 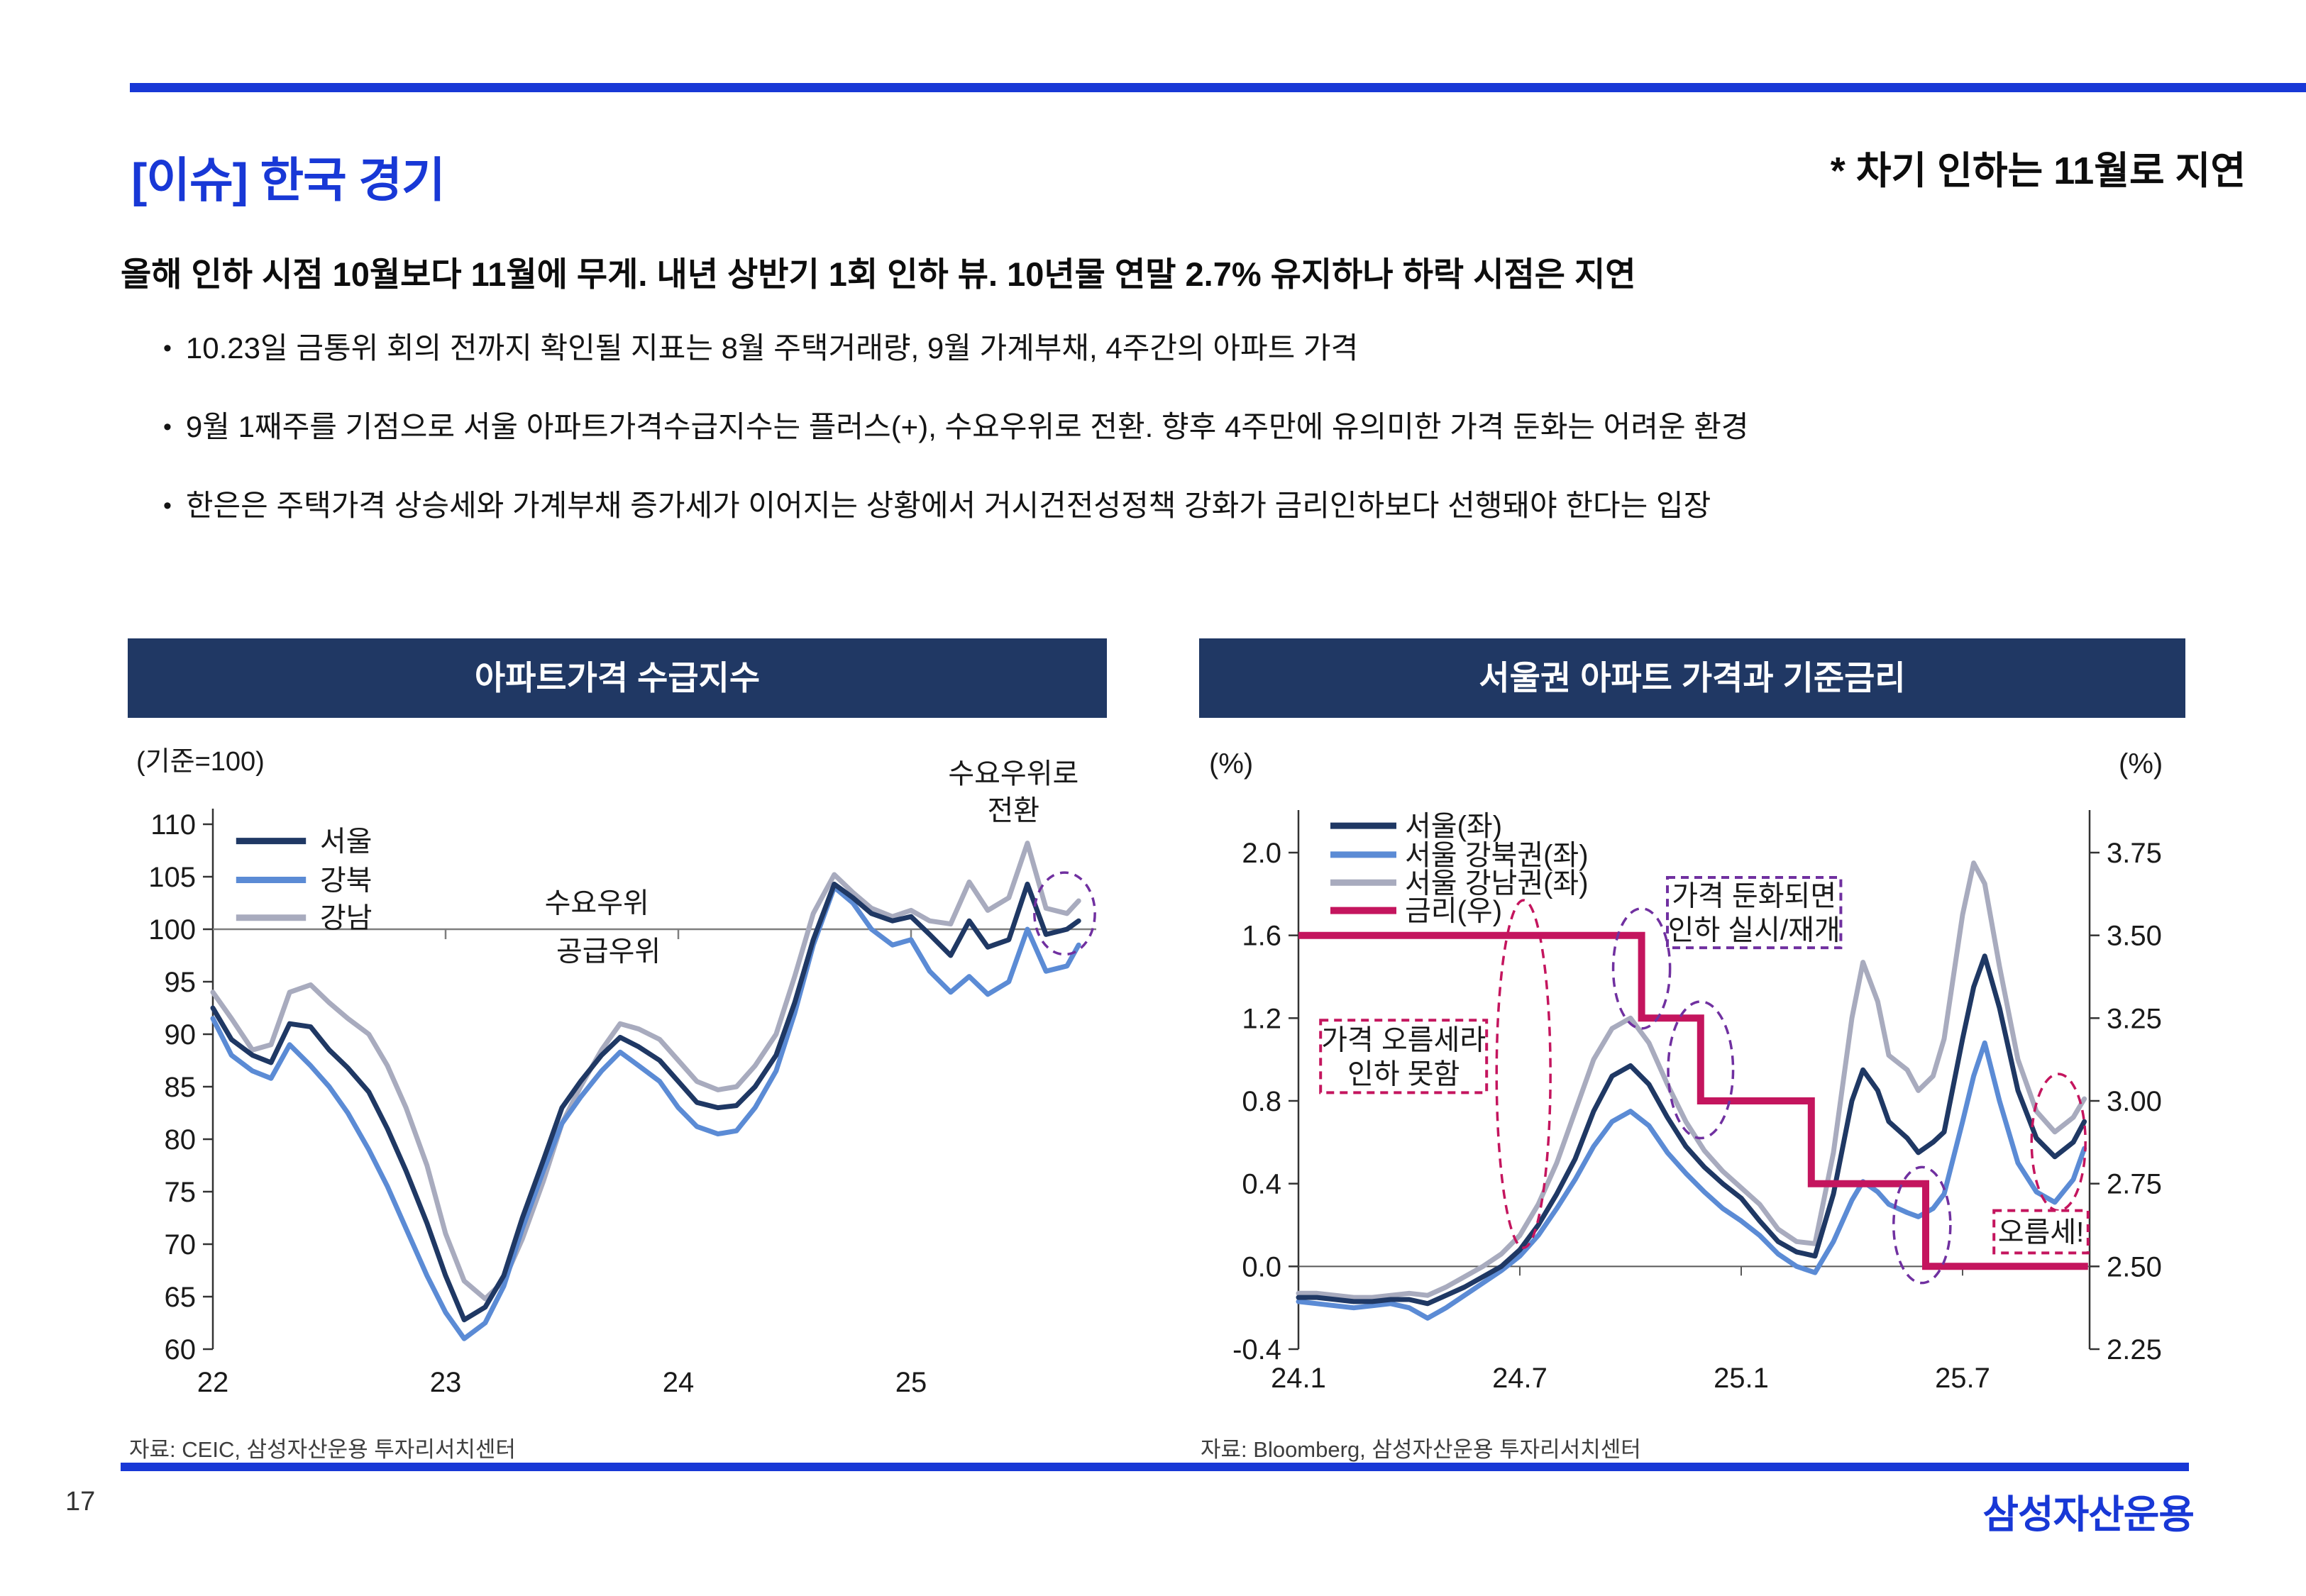 What do you see at coordinates (1403, 1074) in the screenshot?
I see `annotation-box-text: 인하 못함` at bounding box center [1403, 1074].